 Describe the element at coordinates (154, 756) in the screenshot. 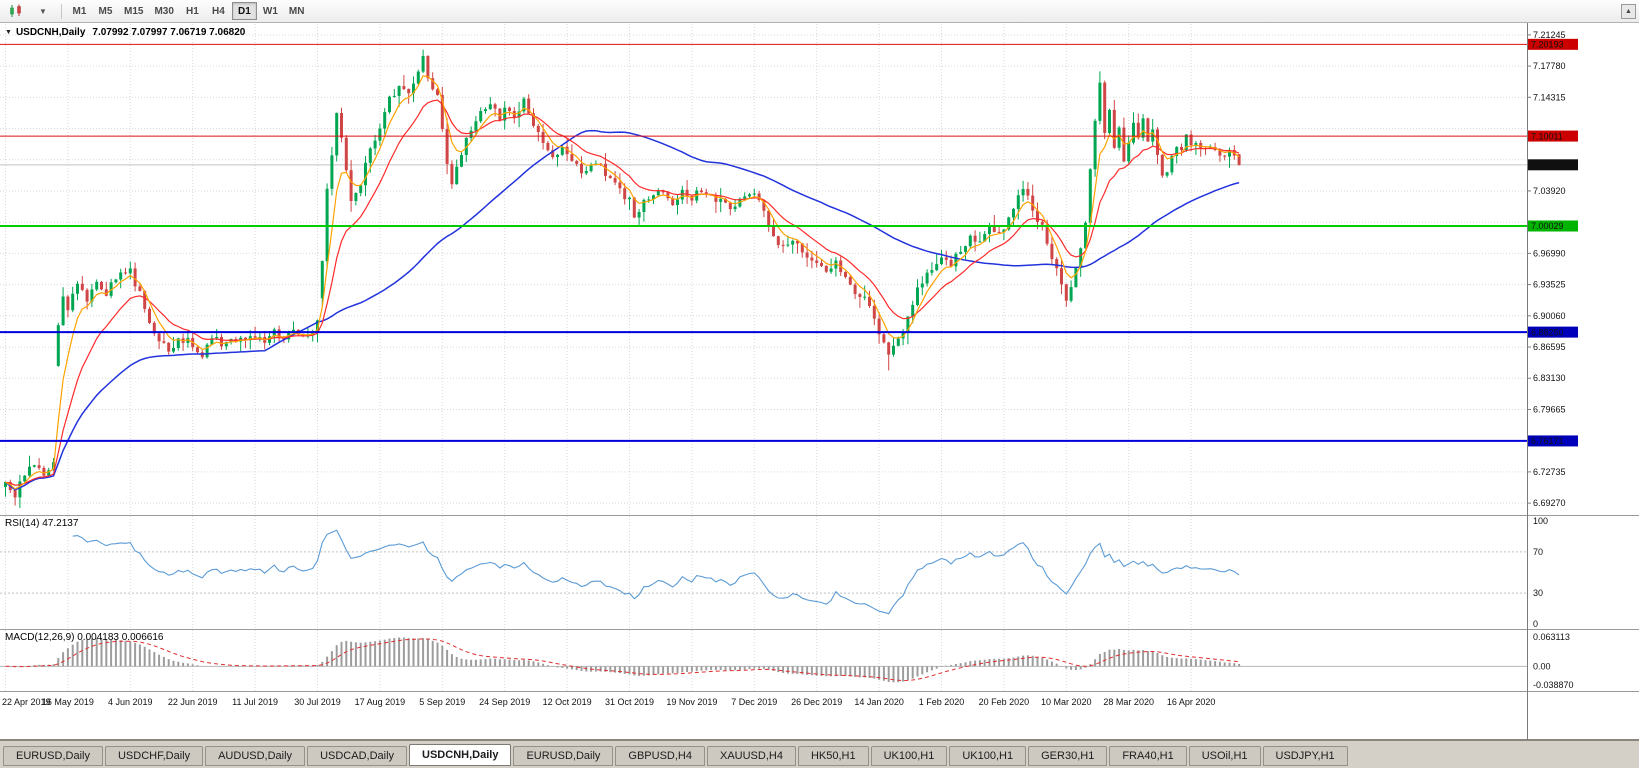

I see `chart-tab: USDCHF,Daily` at that location.